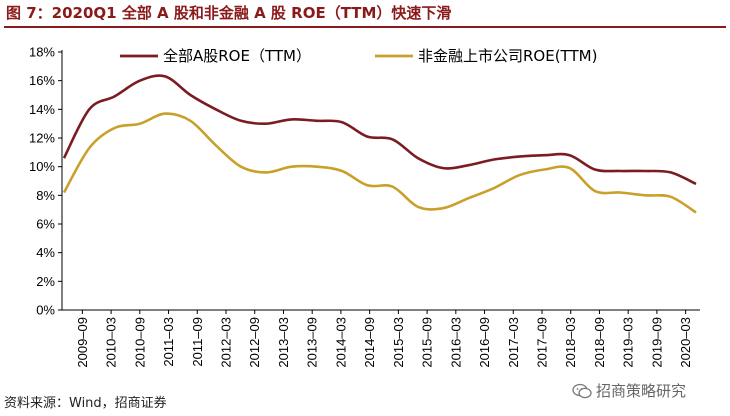  I want to click on figure-title: 图 7：2020Q1 全部 A 股和非金融 A 股 ROE（TTM）快速下滑, so click(229, 13).